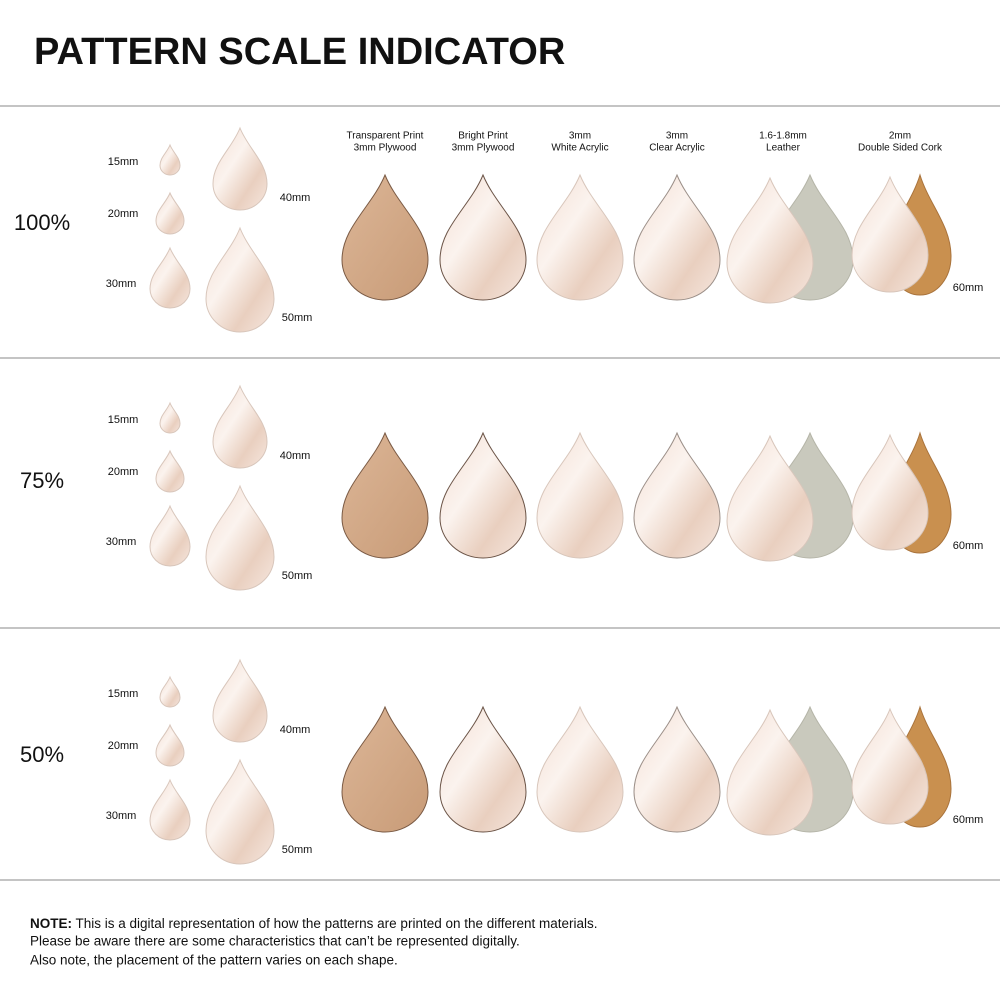 This screenshot has height=1005, width=1000. Describe the element at coordinates (783, 148) in the screenshot. I see `material-header: Leather` at that location.